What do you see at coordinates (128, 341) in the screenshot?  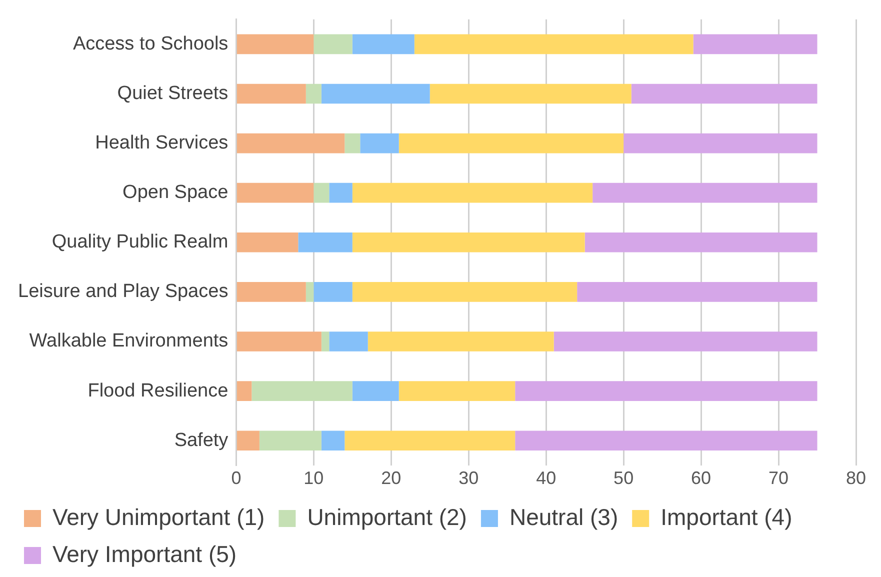 I see `y-tick-label: Walkable Environments` at bounding box center [128, 341].